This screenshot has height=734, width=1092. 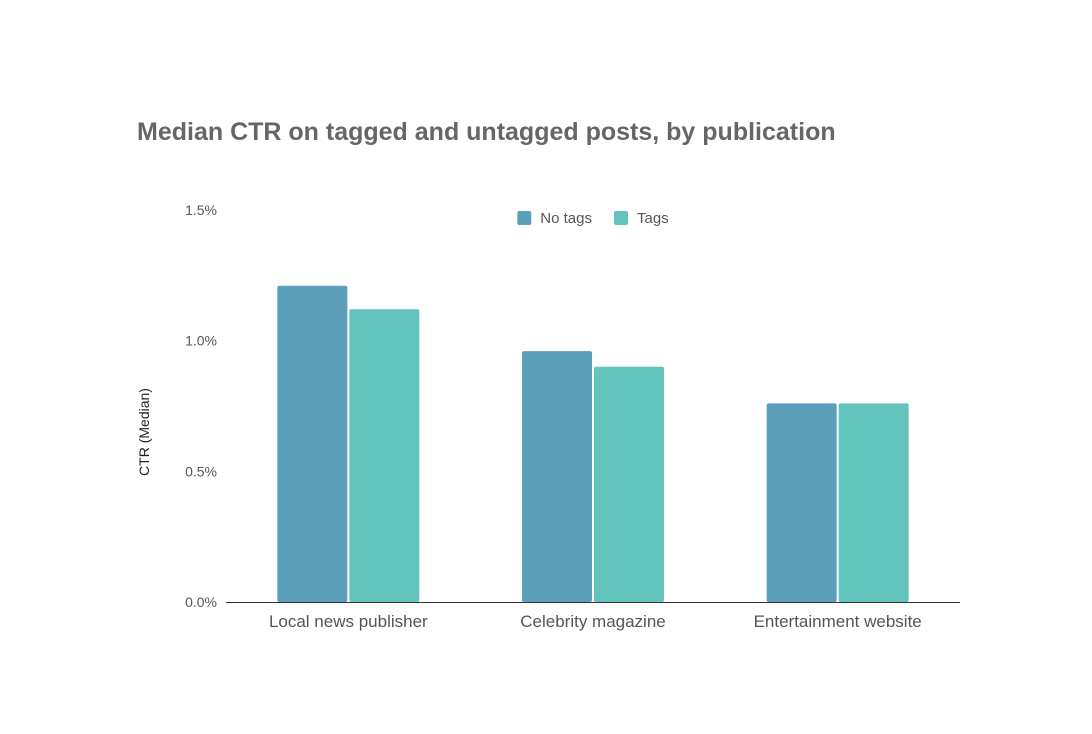 I want to click on x-tick-label: Entertainment website, so click(x=838, y=621).